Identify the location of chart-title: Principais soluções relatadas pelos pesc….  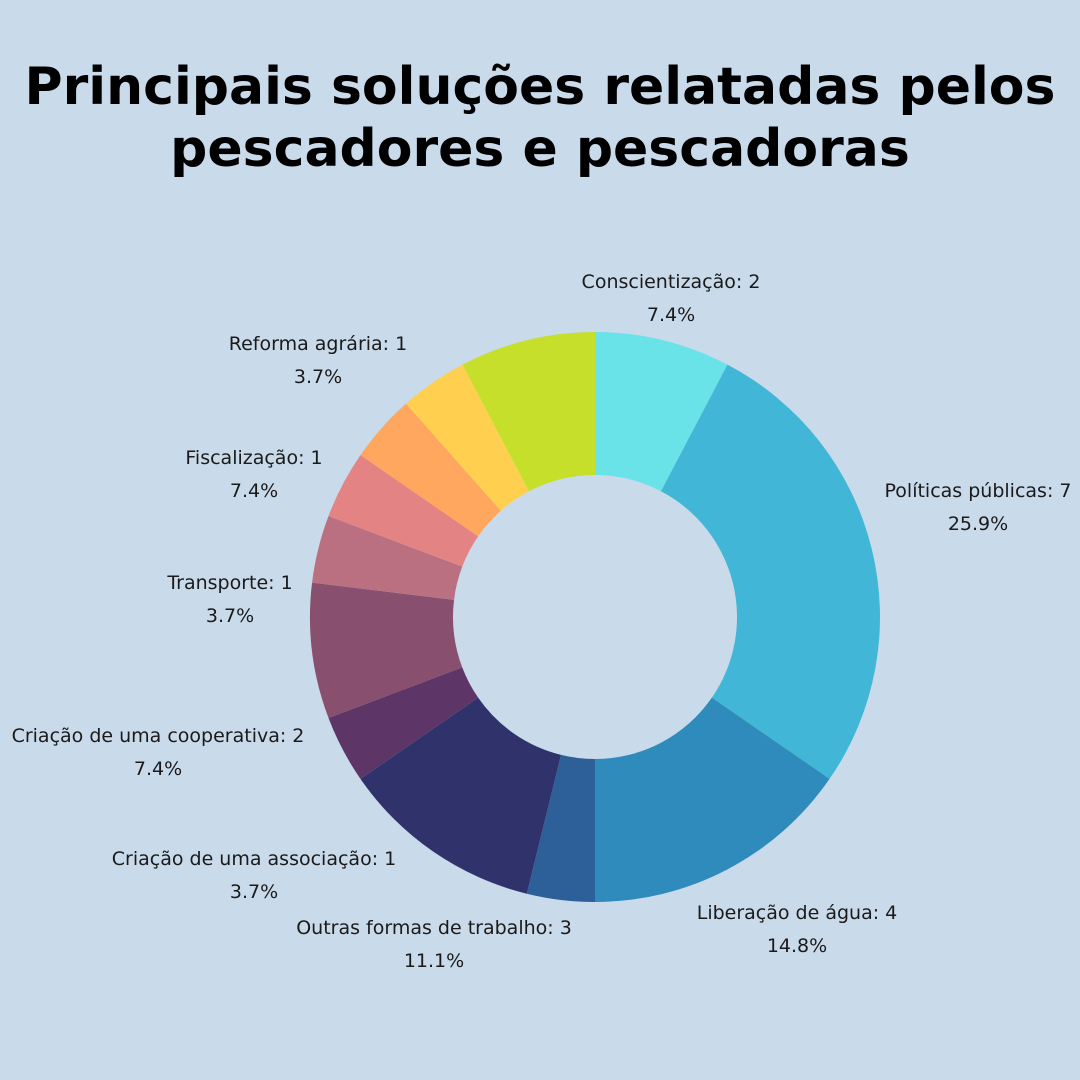
(540, 118).